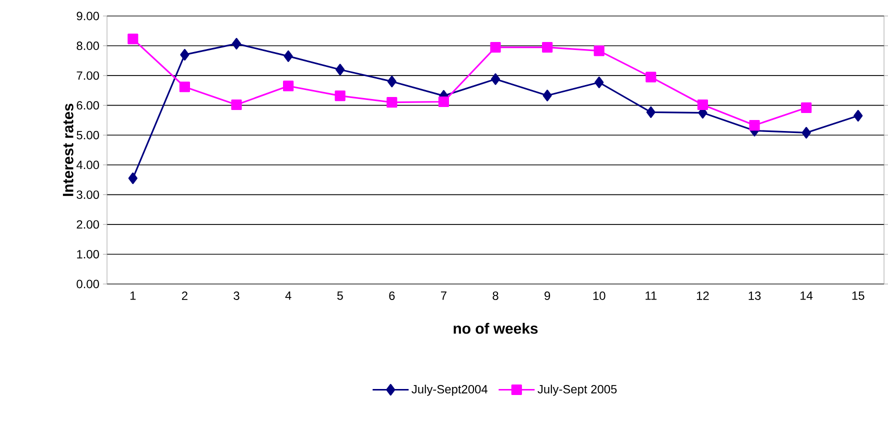 Image resolution: width=888 pixels, height=425 pixels. Describe the element at coordinates (88, 105) in the screenshot. I see `y-tick-label: 6.00` at that location.